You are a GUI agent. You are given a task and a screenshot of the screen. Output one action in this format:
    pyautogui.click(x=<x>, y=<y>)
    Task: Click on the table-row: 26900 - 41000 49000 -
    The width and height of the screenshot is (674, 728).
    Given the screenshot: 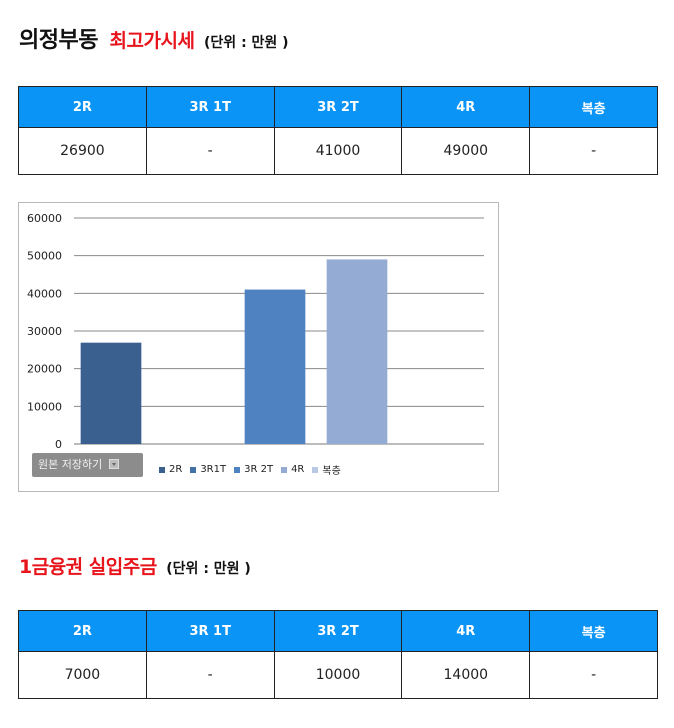 What is the action you would take?
    pyautogui.click(x=338, y=151)
    